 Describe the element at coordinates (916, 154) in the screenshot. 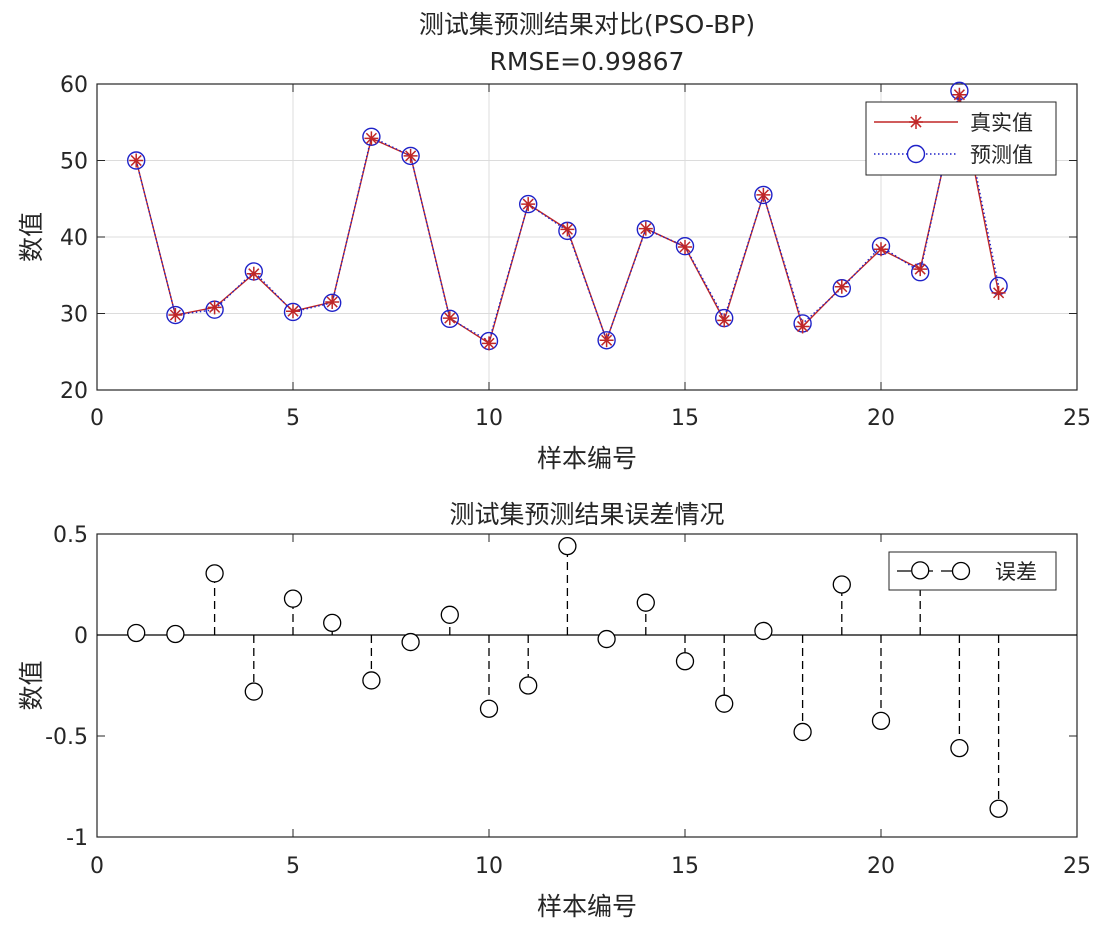

I see `legend-marker-预测值` at that location.